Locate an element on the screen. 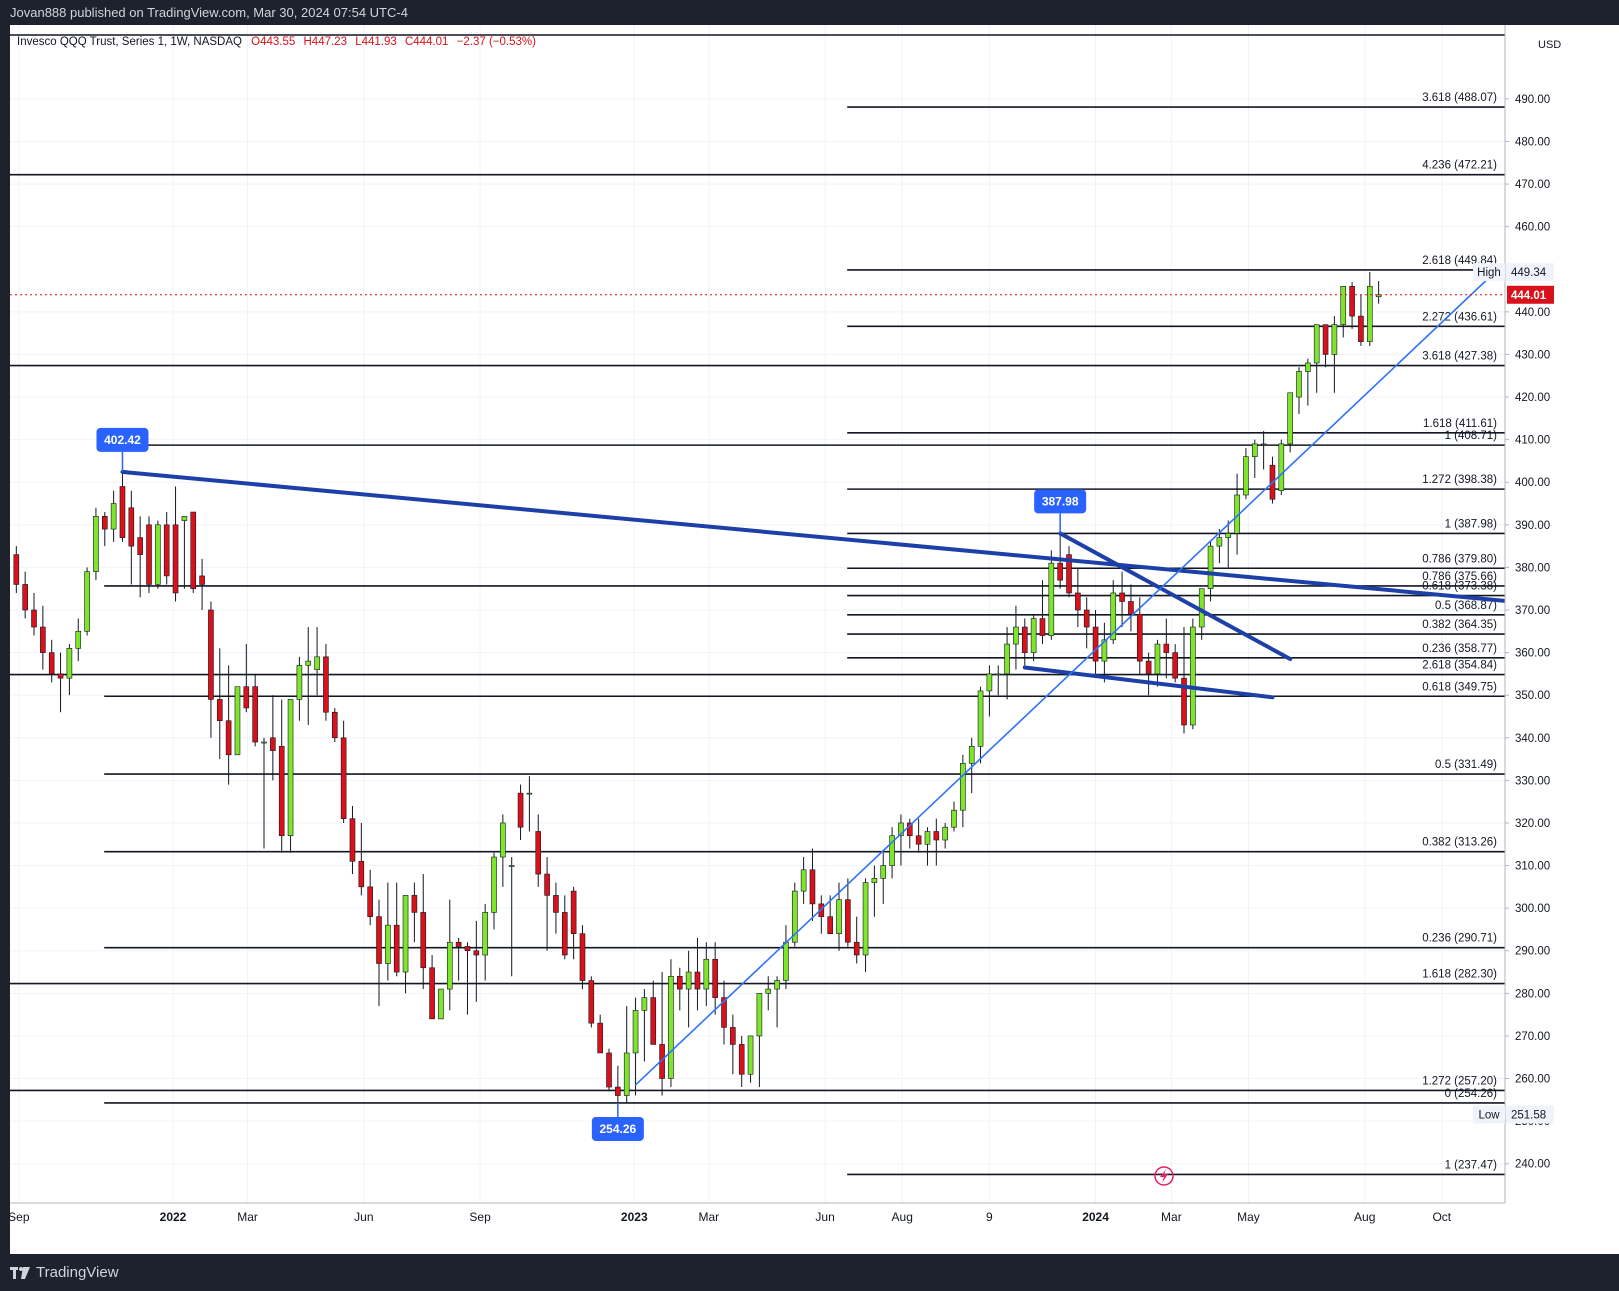 Image resolution: width=1619 pixels, height=1291 pixels. current-price-tag: 444.01 is located at coordinates (1530, 294).